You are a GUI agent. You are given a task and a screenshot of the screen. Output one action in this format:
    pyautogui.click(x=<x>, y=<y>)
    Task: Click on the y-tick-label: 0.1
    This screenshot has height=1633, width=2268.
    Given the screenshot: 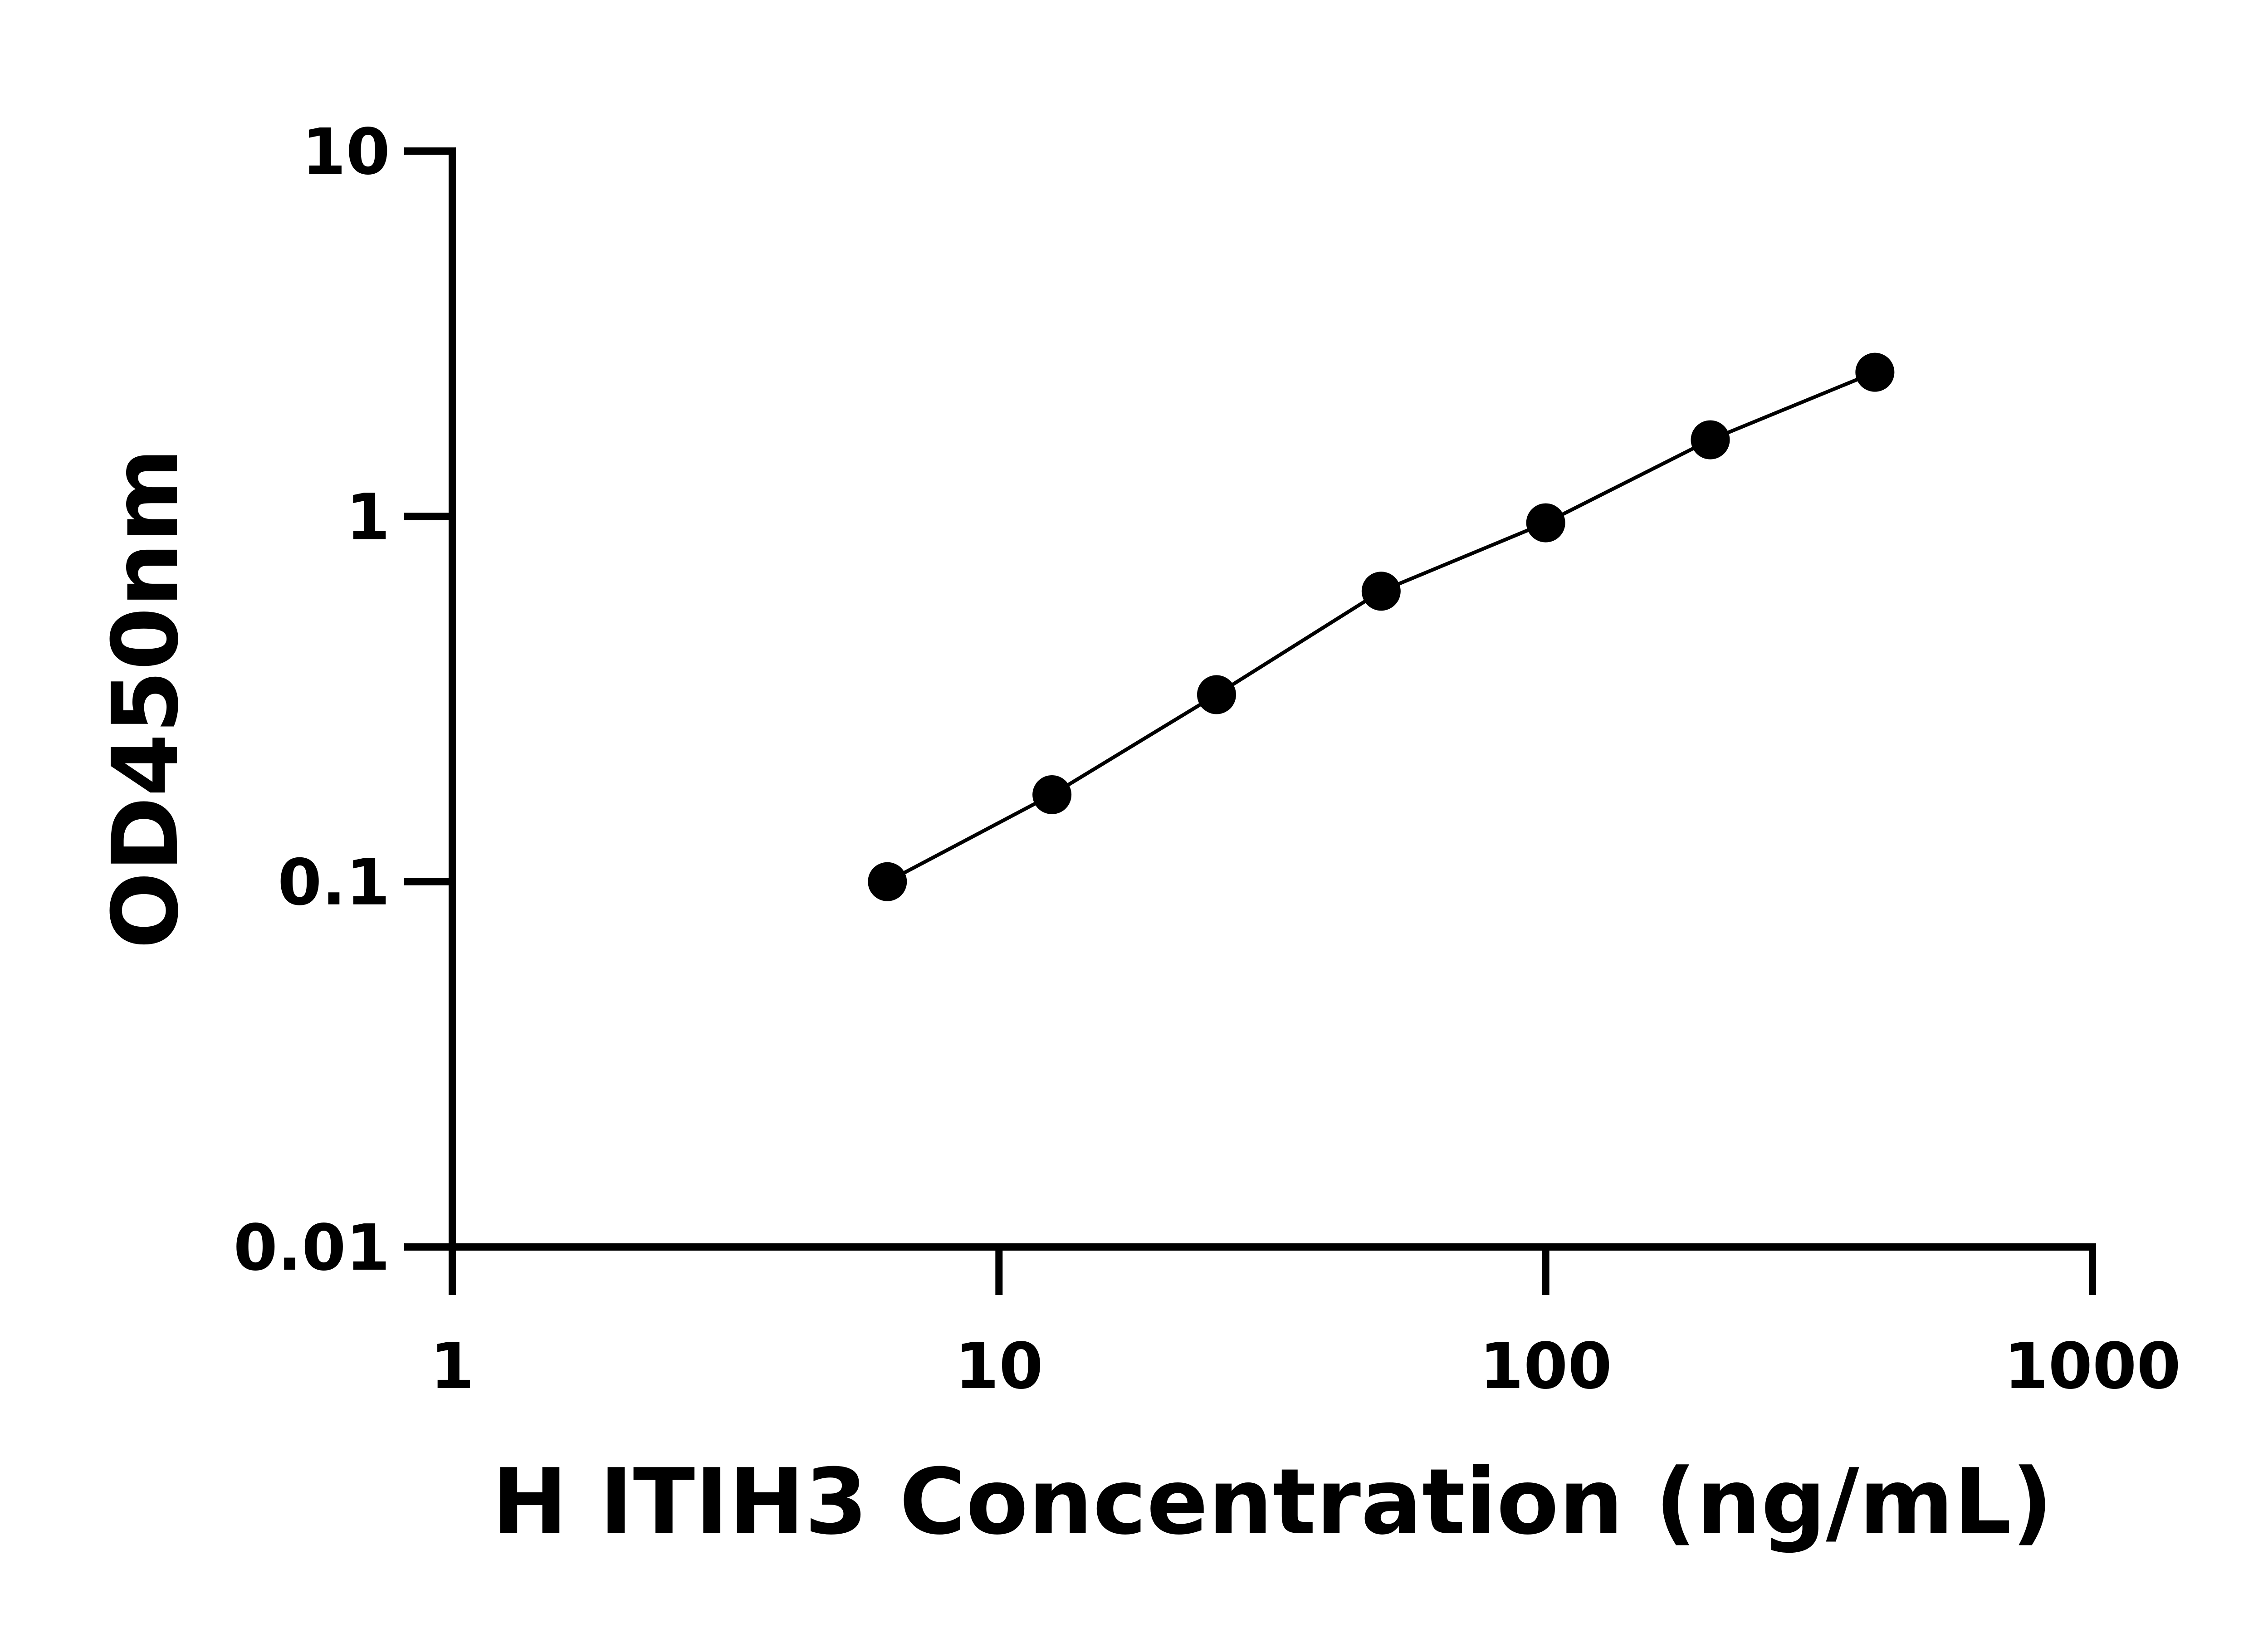 What is the action you would take?
    pyautogui.click(x=334, y=883)
    